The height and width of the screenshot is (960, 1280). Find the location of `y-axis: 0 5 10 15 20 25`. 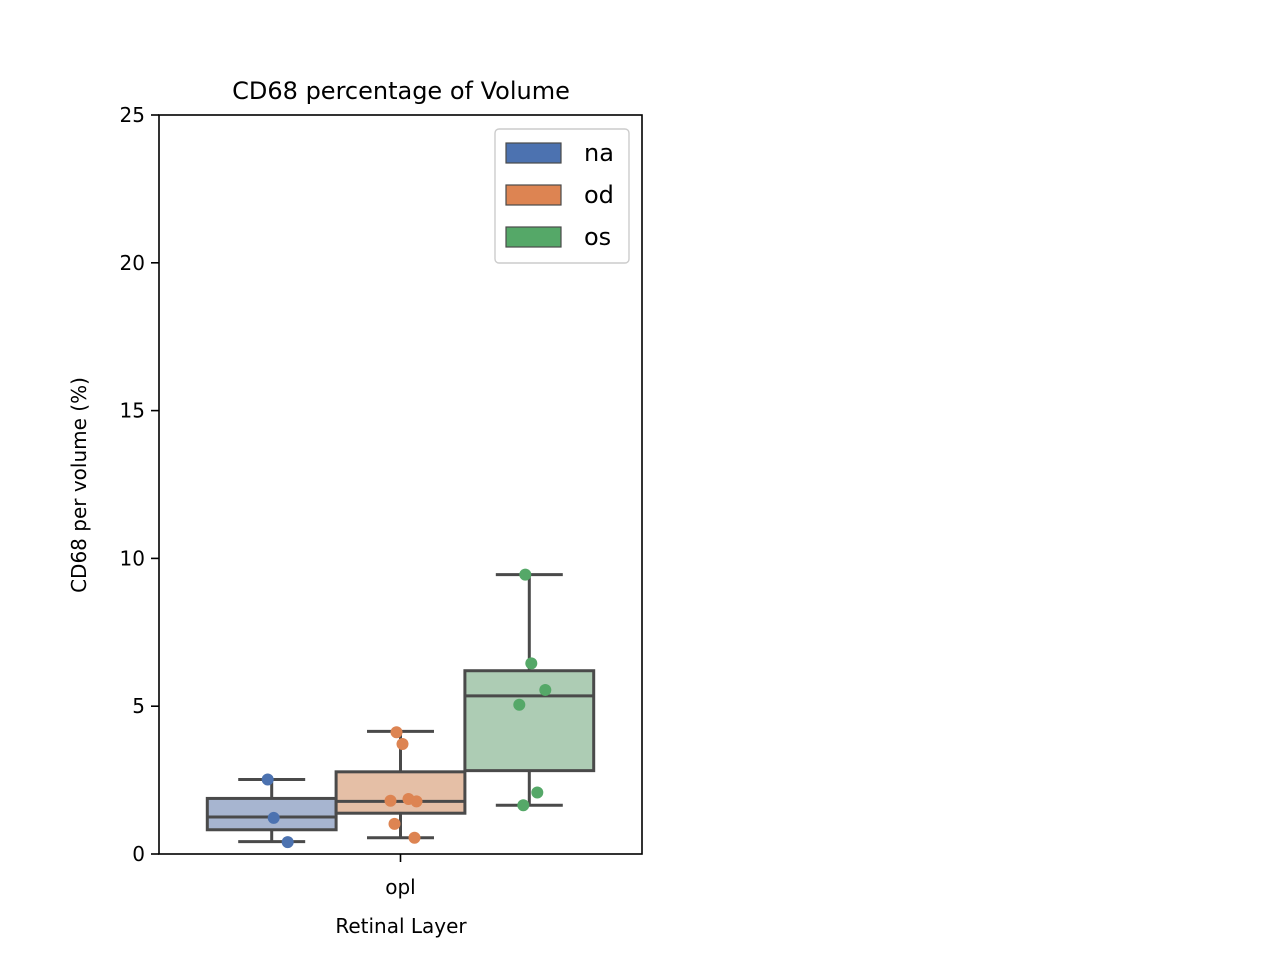

y-axis: 0 5 10 15 20 25 is located at coordinates (139, 484).